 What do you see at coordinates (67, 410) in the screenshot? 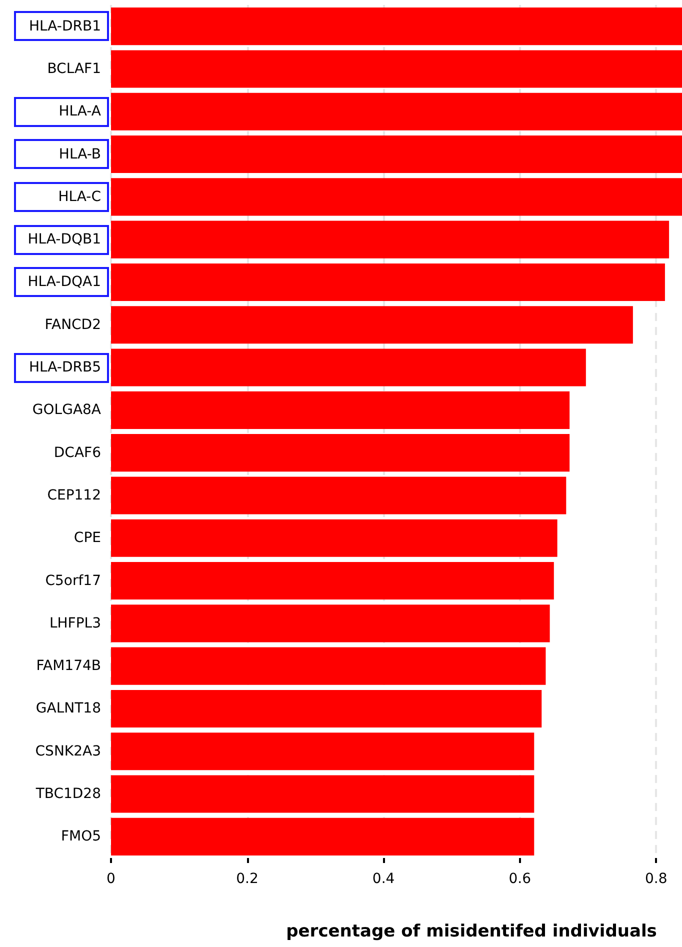
I see `y-tick-label: GOLGA8A` at bounding box center [67, 410].